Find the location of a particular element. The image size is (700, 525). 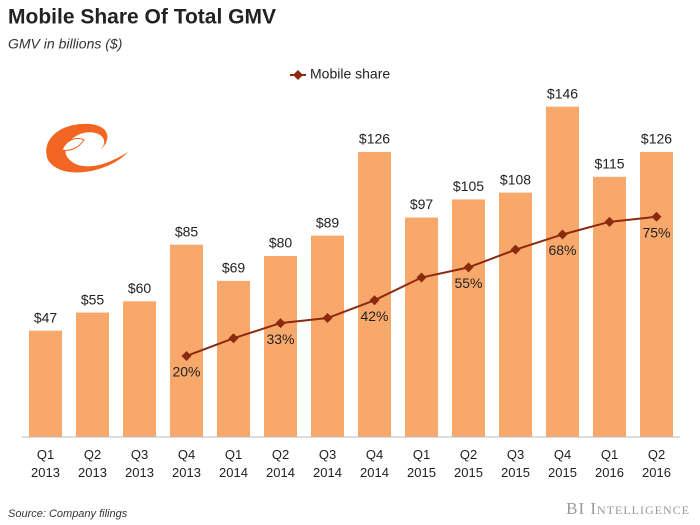

bar-value-label: $108 is located at coordinates (515, 179).